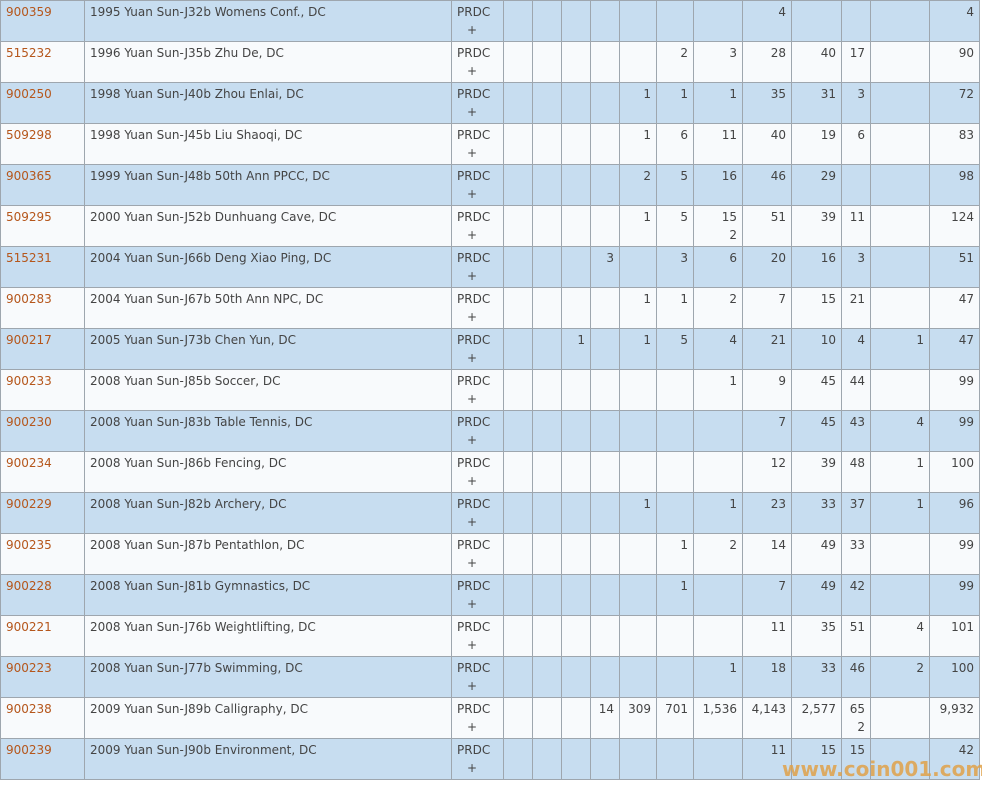 This screenshot has height=799, width=982. I want to click on grade-count-cell: 51, so click(767, 226).